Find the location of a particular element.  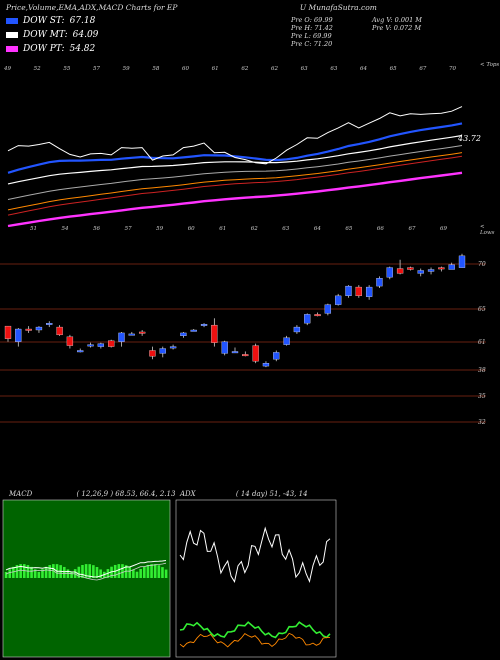

price-top-label: 61 is located at coordinates (222, 229).